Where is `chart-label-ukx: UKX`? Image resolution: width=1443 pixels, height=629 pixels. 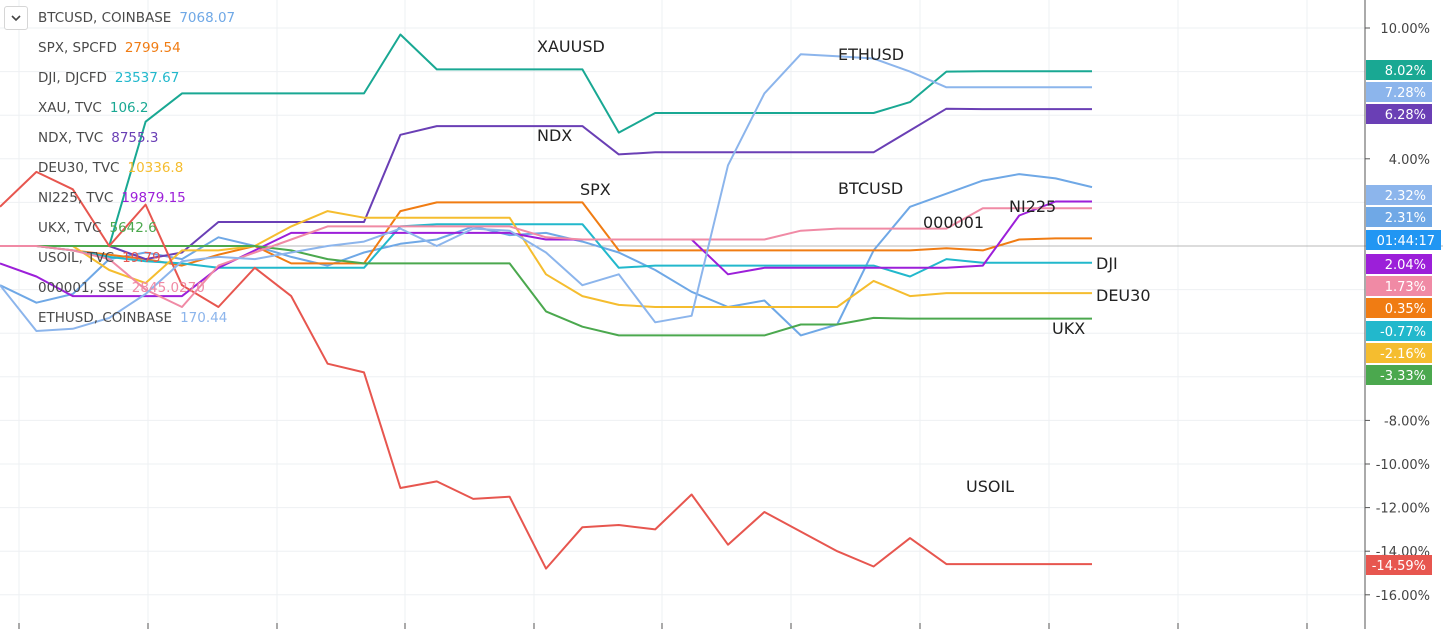
chart-label-ukx: UKX is located at coordinates (1068, 328).